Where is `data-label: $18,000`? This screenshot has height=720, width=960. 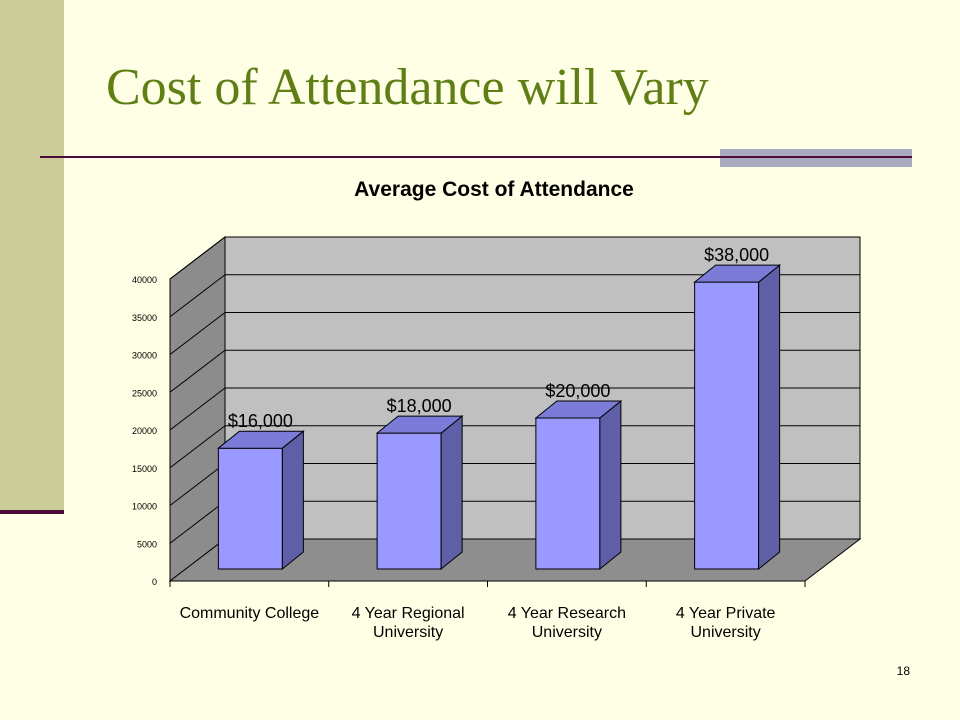 data-label: $18,000 is located at coordinates (419, 406).